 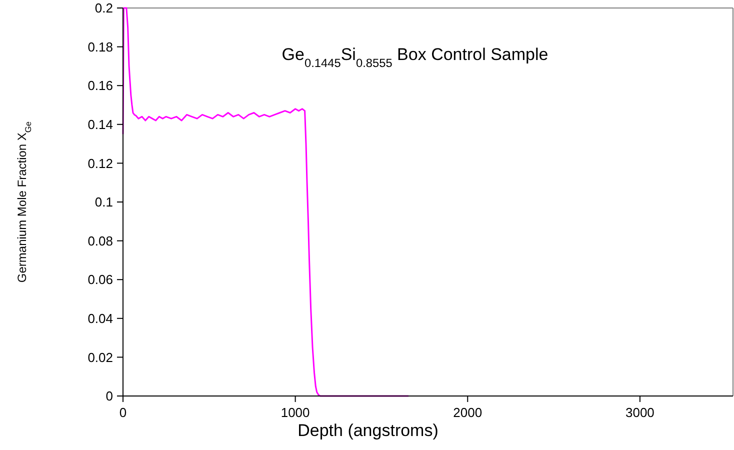 I want to click on text: Ge$_{0.1445}$Si$_{0.8555}$ Box Control Sample, so click(x=415, y=57).